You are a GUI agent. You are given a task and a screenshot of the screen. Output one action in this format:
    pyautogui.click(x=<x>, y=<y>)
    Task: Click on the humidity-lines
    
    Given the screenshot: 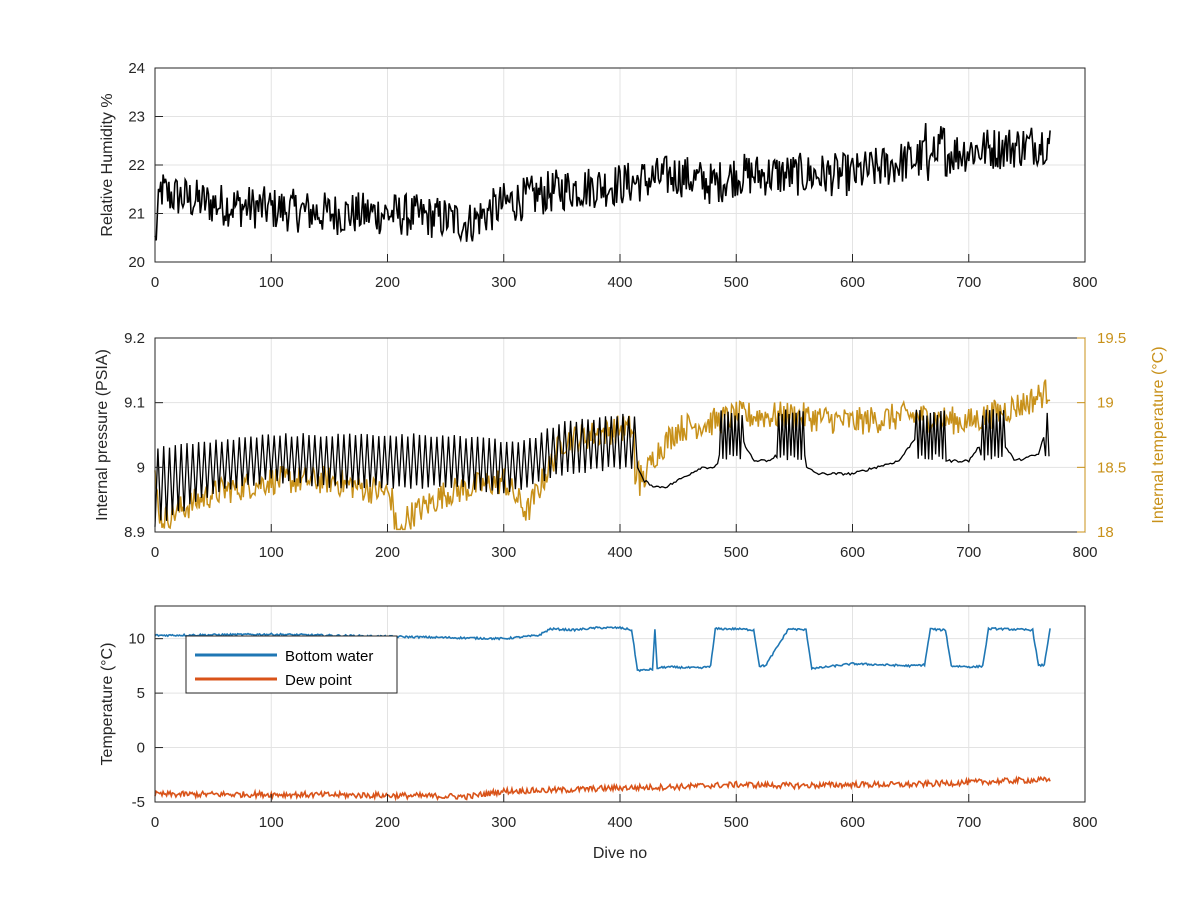 What is the action you would take?
    pyautogui.click(x=602, y=183)
    